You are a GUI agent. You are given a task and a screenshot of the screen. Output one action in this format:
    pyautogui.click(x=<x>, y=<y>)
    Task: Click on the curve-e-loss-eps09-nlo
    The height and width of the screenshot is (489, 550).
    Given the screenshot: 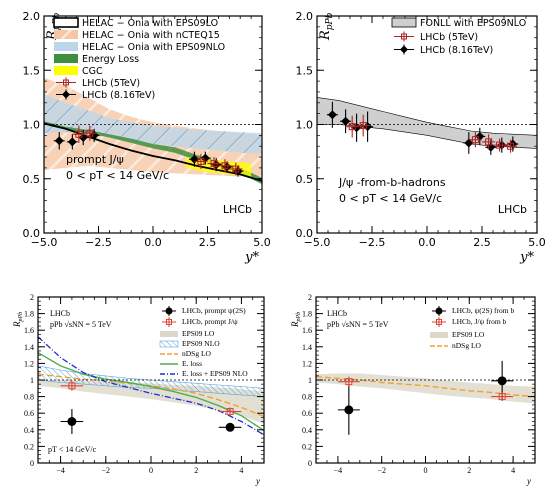 What is the action you would take?
    pyautogui.click(x=151, y=386)
    